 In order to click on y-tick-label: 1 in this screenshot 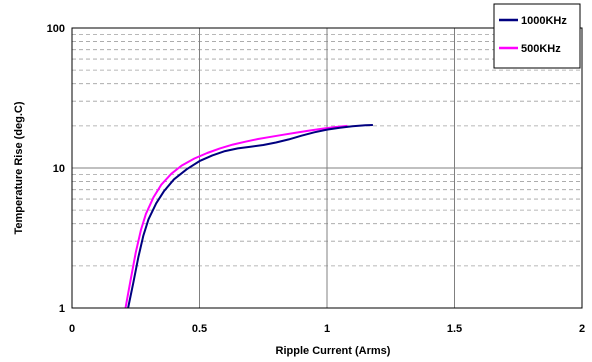, I will do `click(62, 309)`.